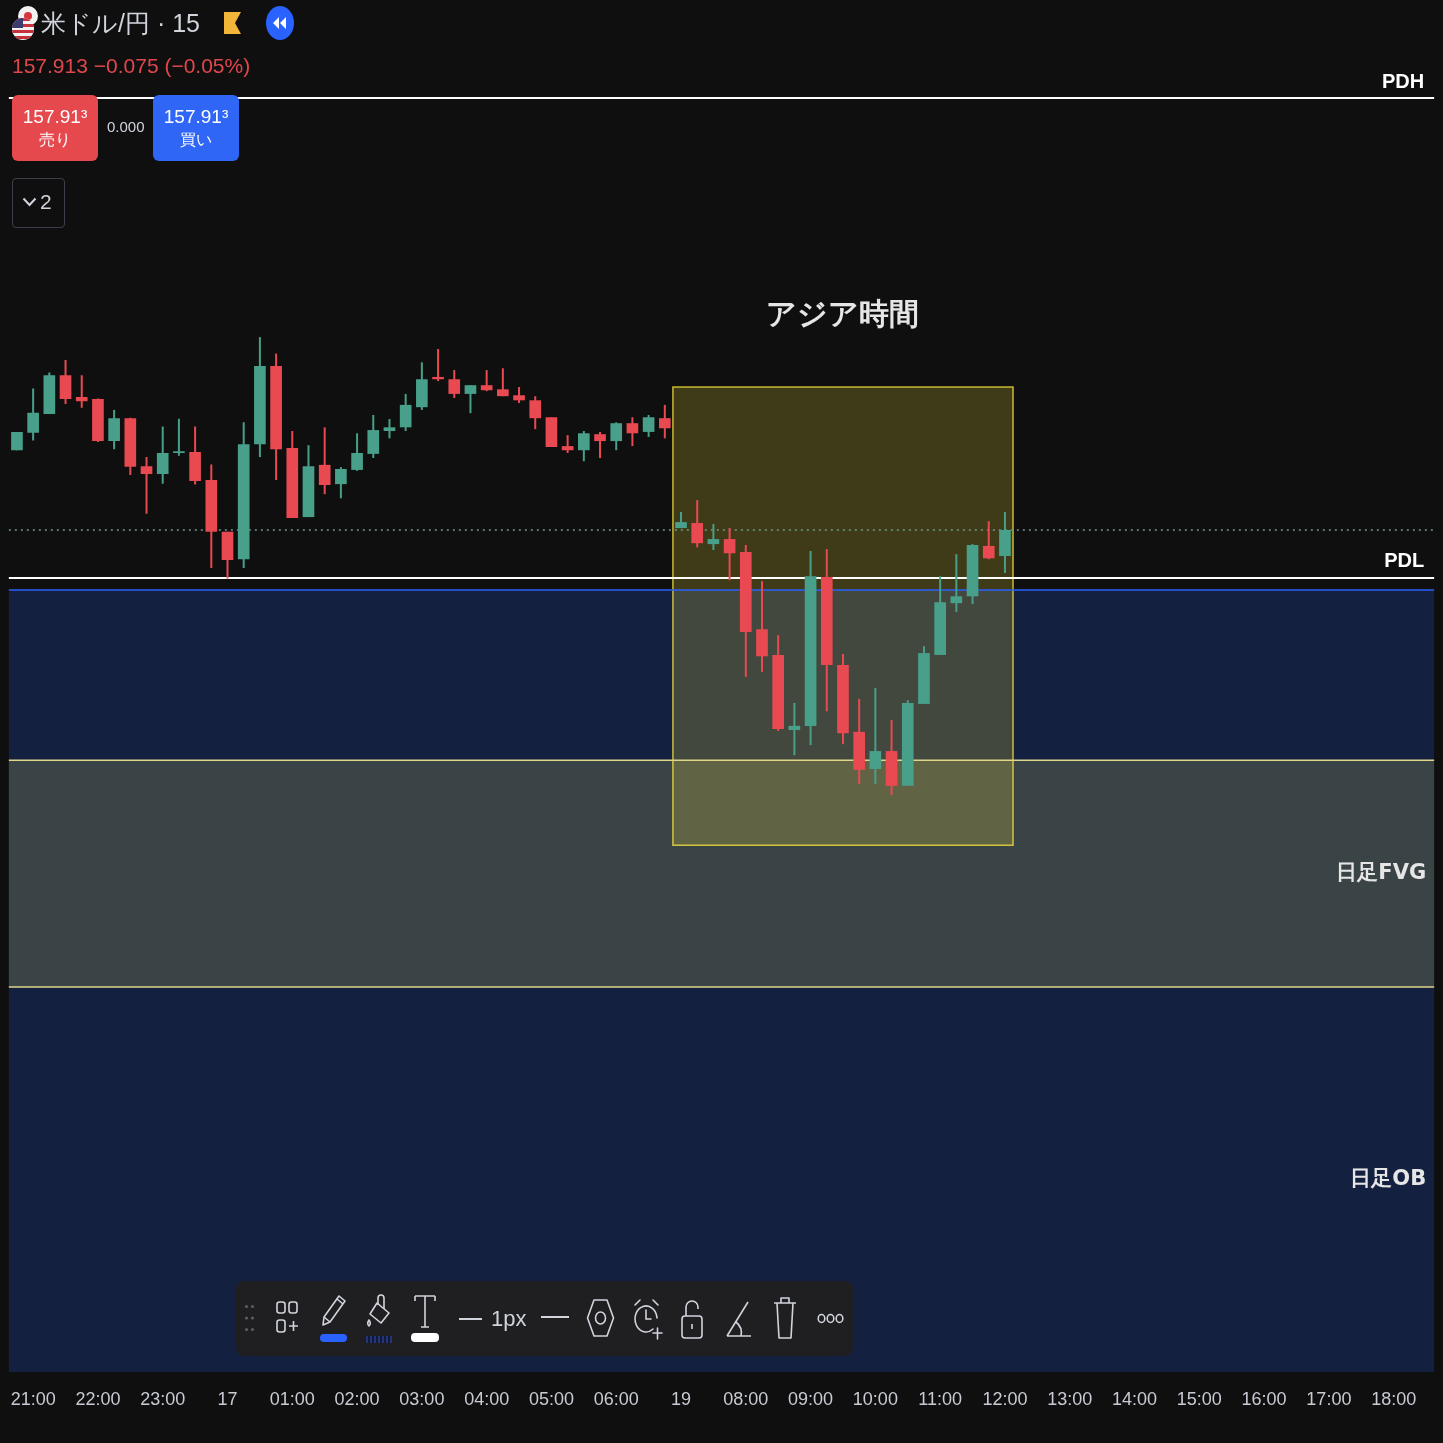  I want to click on x-tick-label: 19, so click(681, 1398).